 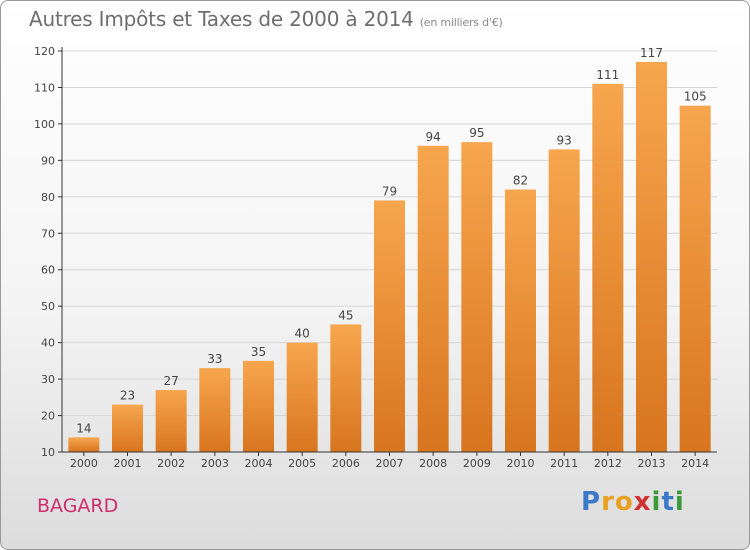 What do you see at coordinates (48, 197) in the screenshot?
I see `y-tick-label: 80` at bounding box center [48, 197].